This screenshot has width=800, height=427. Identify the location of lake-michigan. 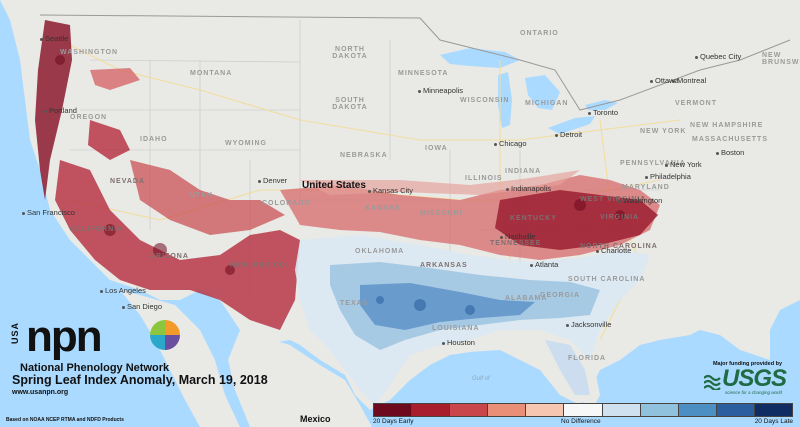
(505, 100).